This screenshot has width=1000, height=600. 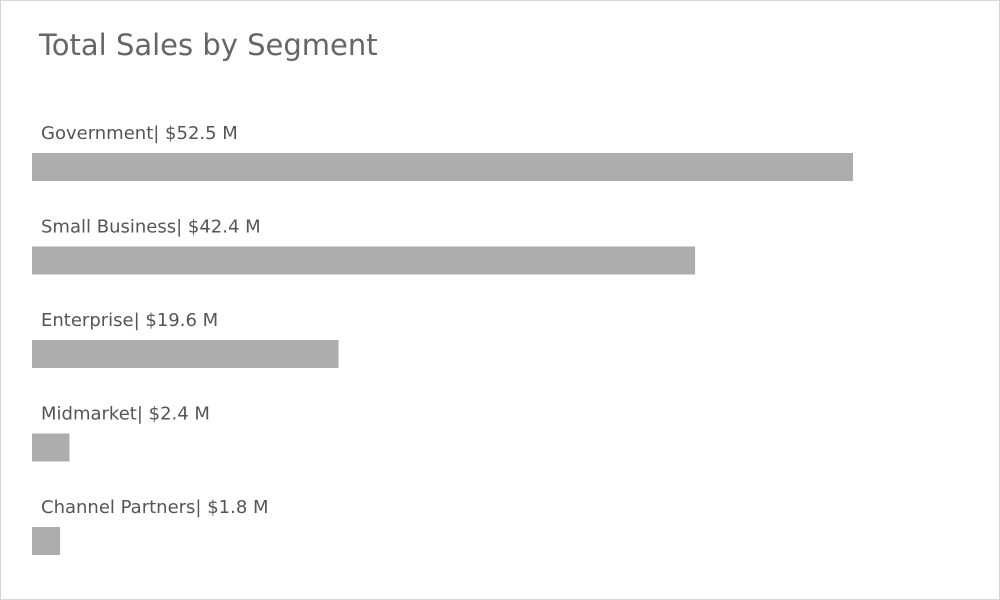 What do you see at coordinates (125, 414) in the screenshot?
I see `bar-label-midmarket: Midmarket| $2.4 M` at bounding box center [125, 414].